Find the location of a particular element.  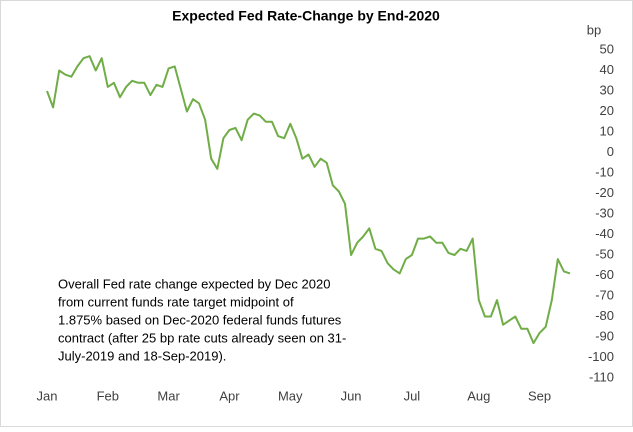

y-tick-label: -70 is located at coordinates (604, 294).